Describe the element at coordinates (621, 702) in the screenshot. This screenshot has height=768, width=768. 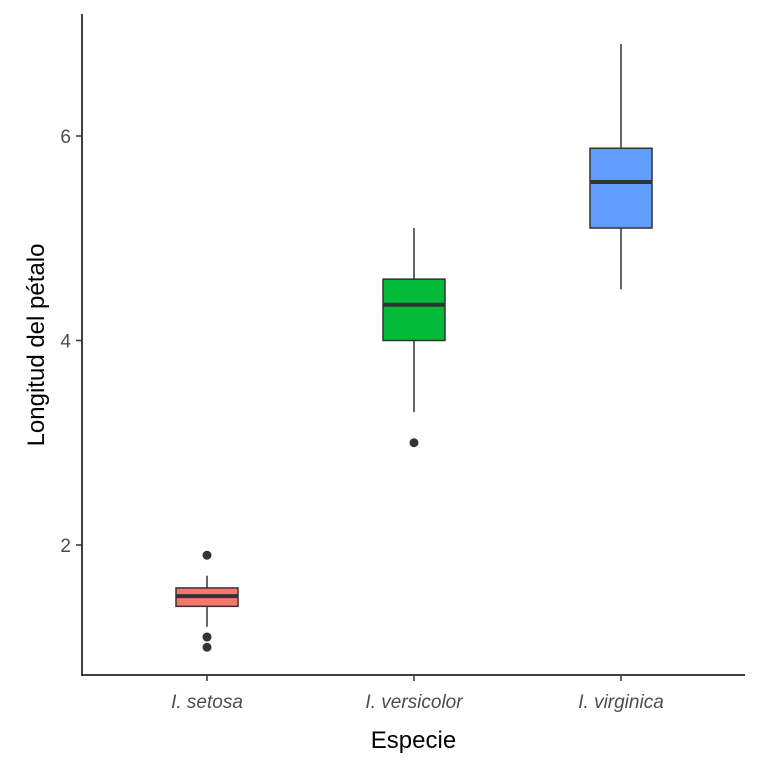
I see `x-tick-label: I. virginica` at that location.